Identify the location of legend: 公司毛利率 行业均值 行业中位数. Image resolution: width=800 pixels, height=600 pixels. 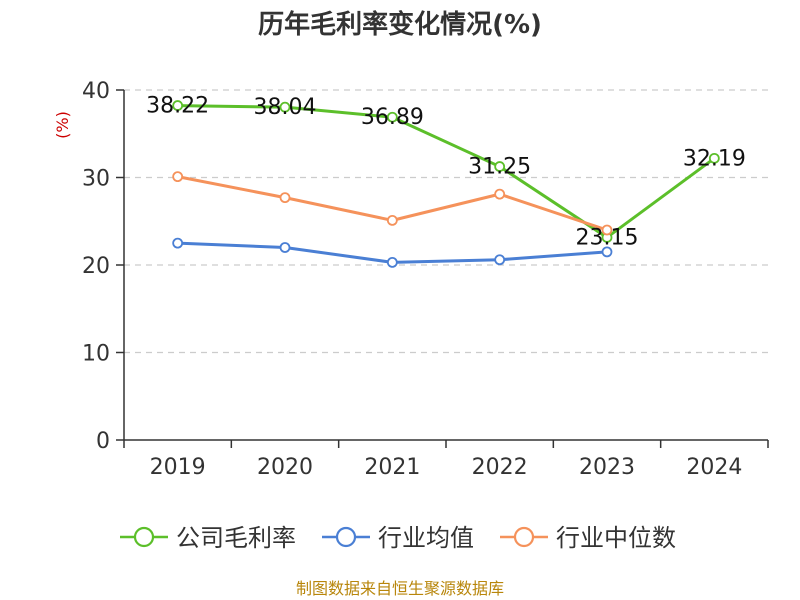
(398, 538).